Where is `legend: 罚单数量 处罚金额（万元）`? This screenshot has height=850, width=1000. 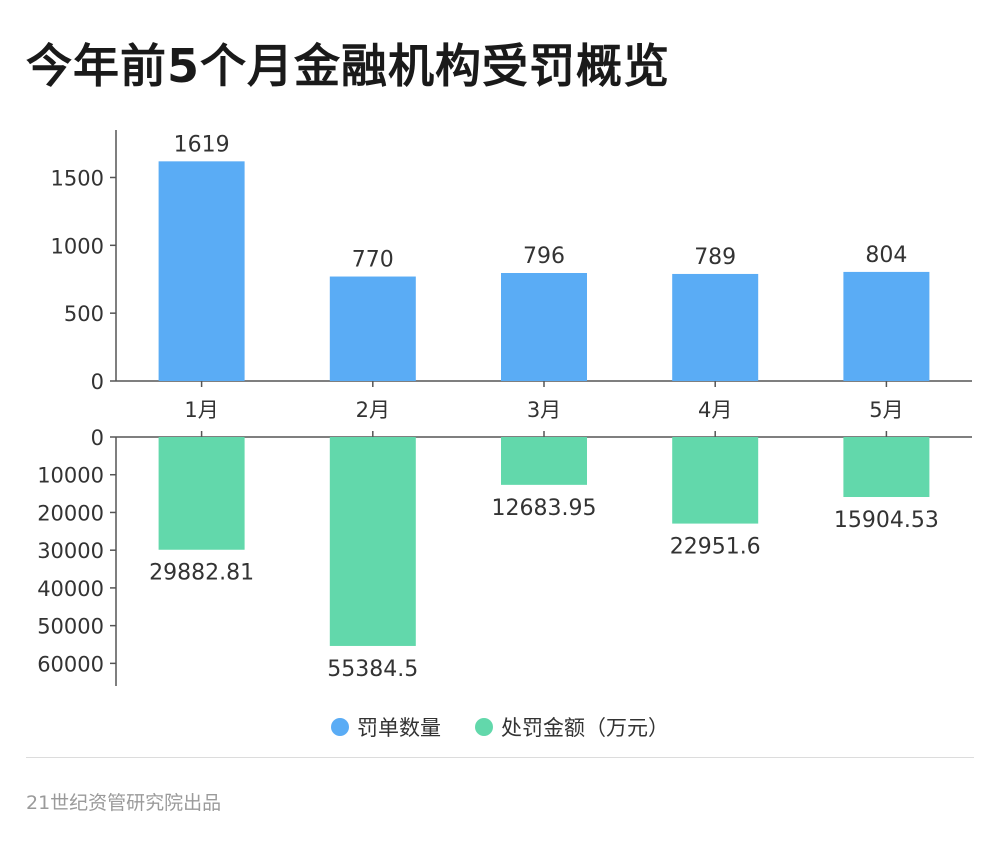 legend: 罚单数量 处罚金额（万元） is located at coordinates (500, 727).